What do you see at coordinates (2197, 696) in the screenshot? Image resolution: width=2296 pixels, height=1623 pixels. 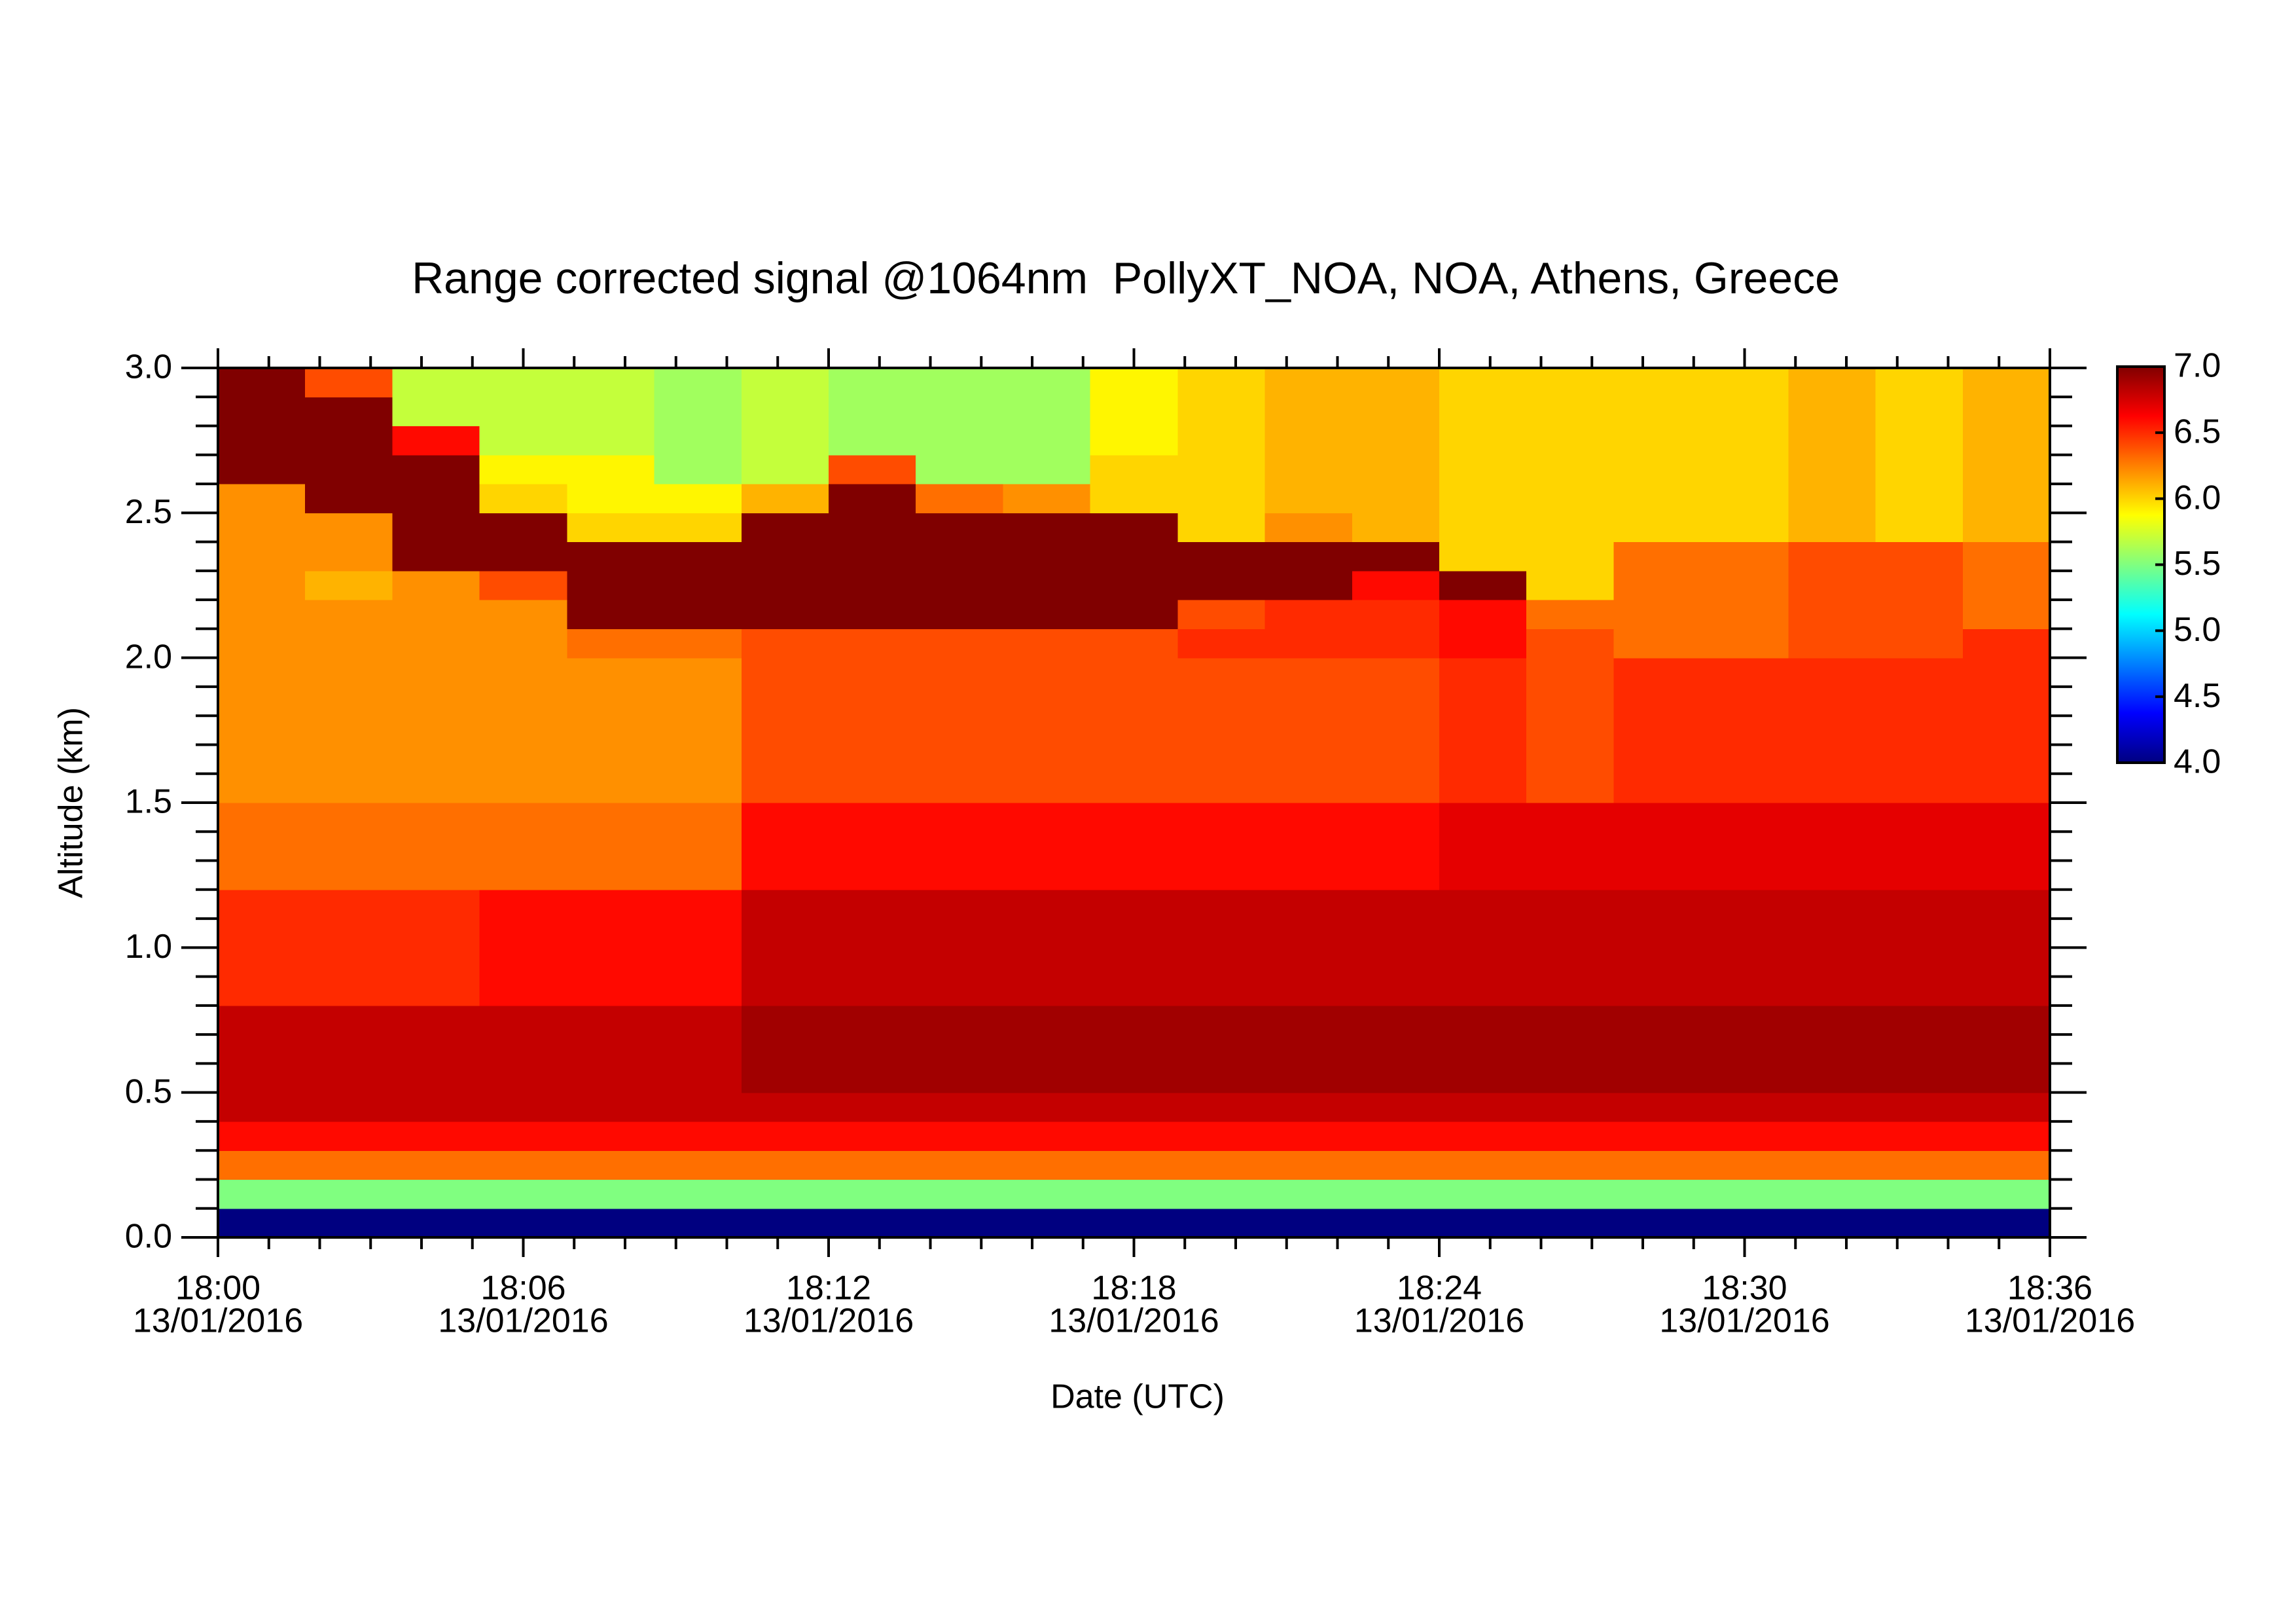 I see `colorbar-tick-label: 4.5` at bounding box center [2197, 696].